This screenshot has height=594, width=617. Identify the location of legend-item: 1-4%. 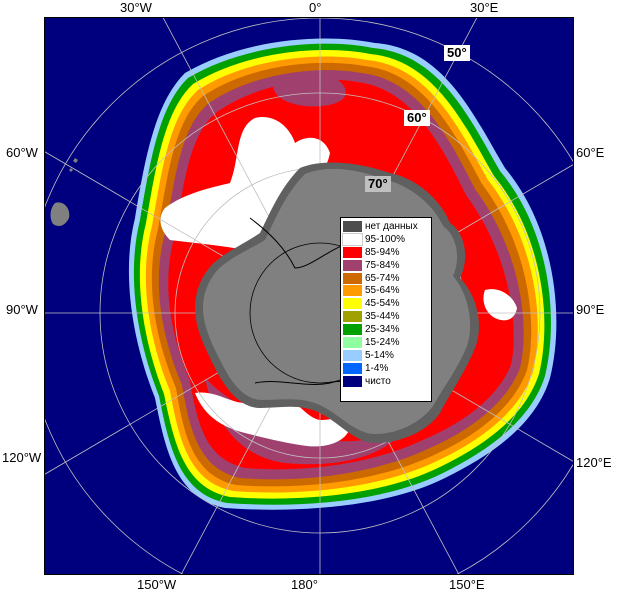
(386, 368).